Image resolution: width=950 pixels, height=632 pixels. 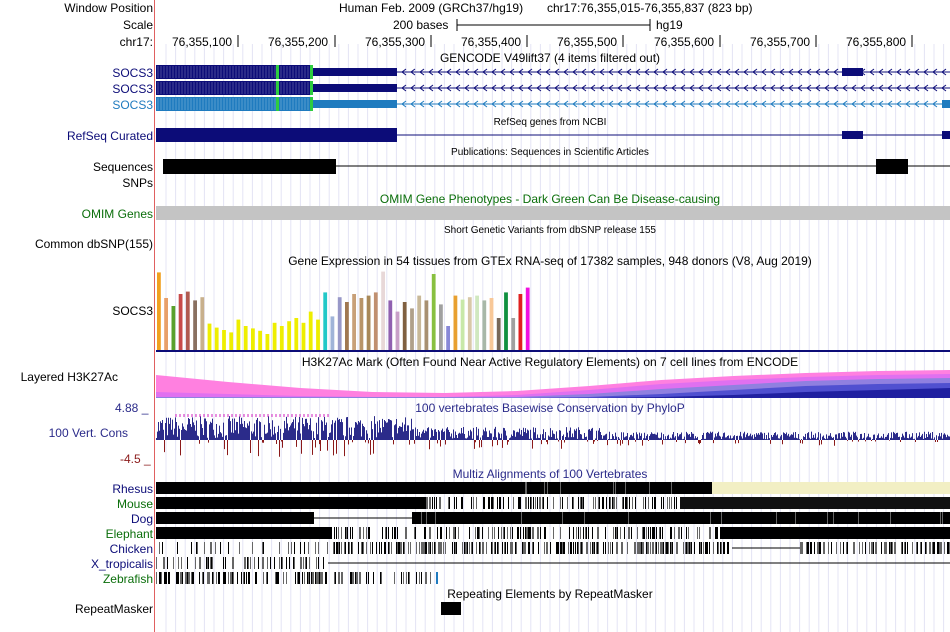 What do you see at coordinates (550, 58) in the screenshot?
I see `gencode-track-title: GENCODE V49lift37 (4 items filtered out)` at bounding box center [550, 58].